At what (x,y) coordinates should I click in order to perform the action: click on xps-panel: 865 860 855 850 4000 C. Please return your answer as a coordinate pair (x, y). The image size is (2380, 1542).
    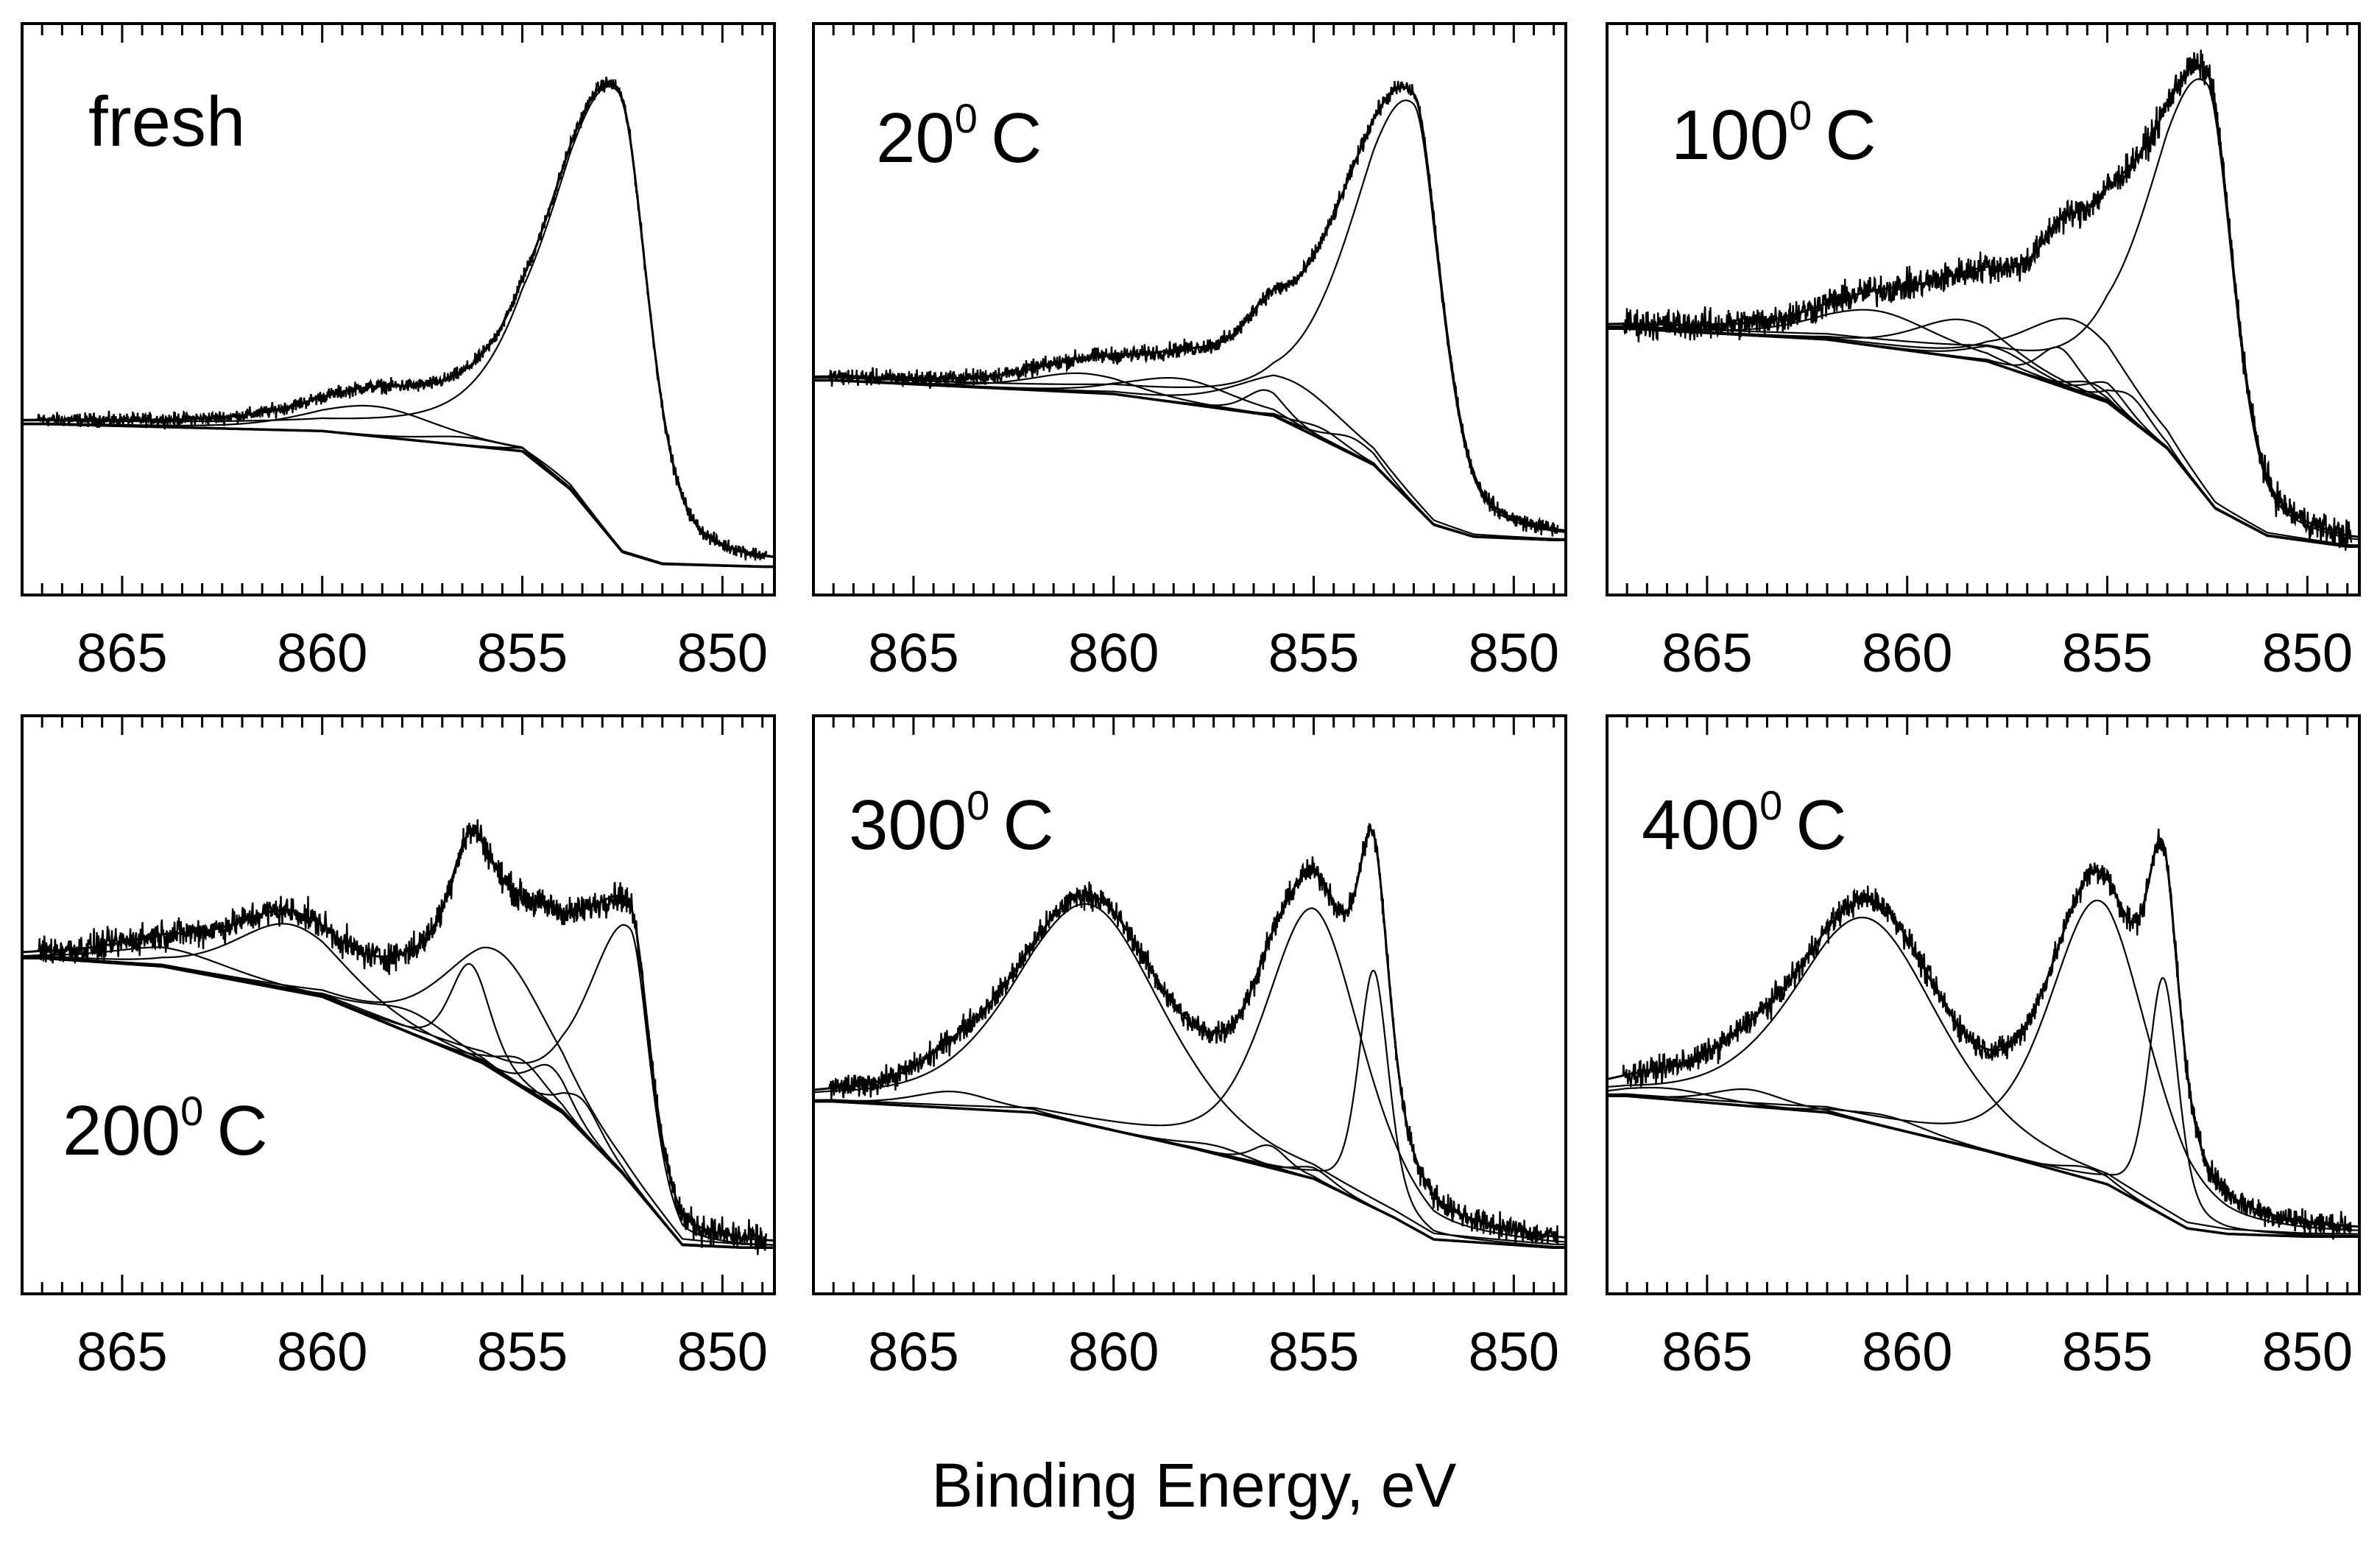
    Looking at the image, I should click on (1983, 1048).